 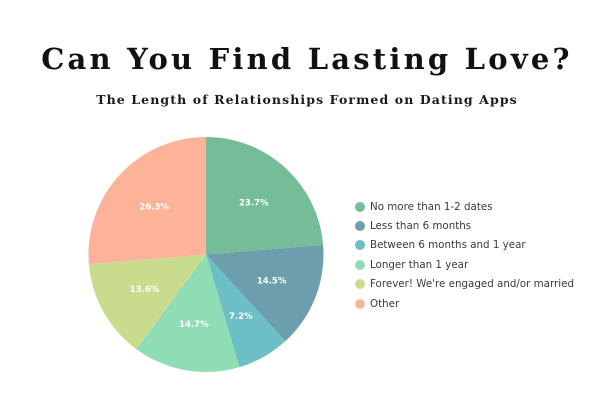 I want to click on legend-label: Forever! We're engaged and/or married, so click(x=472, y=284).